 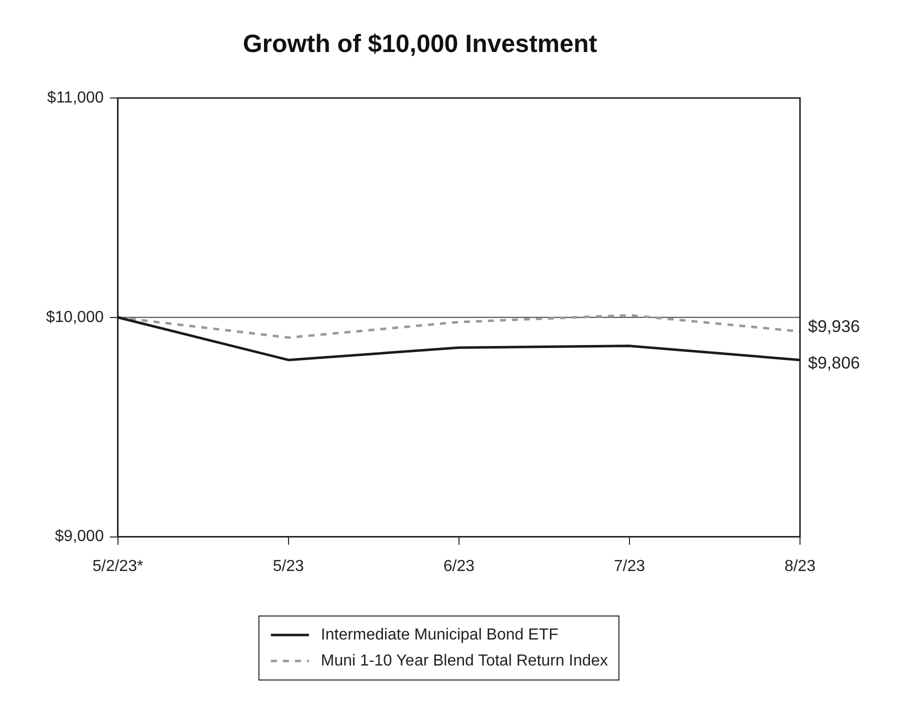 I want to click on x-tick-label: 5/23, so click(x=288, y=566).